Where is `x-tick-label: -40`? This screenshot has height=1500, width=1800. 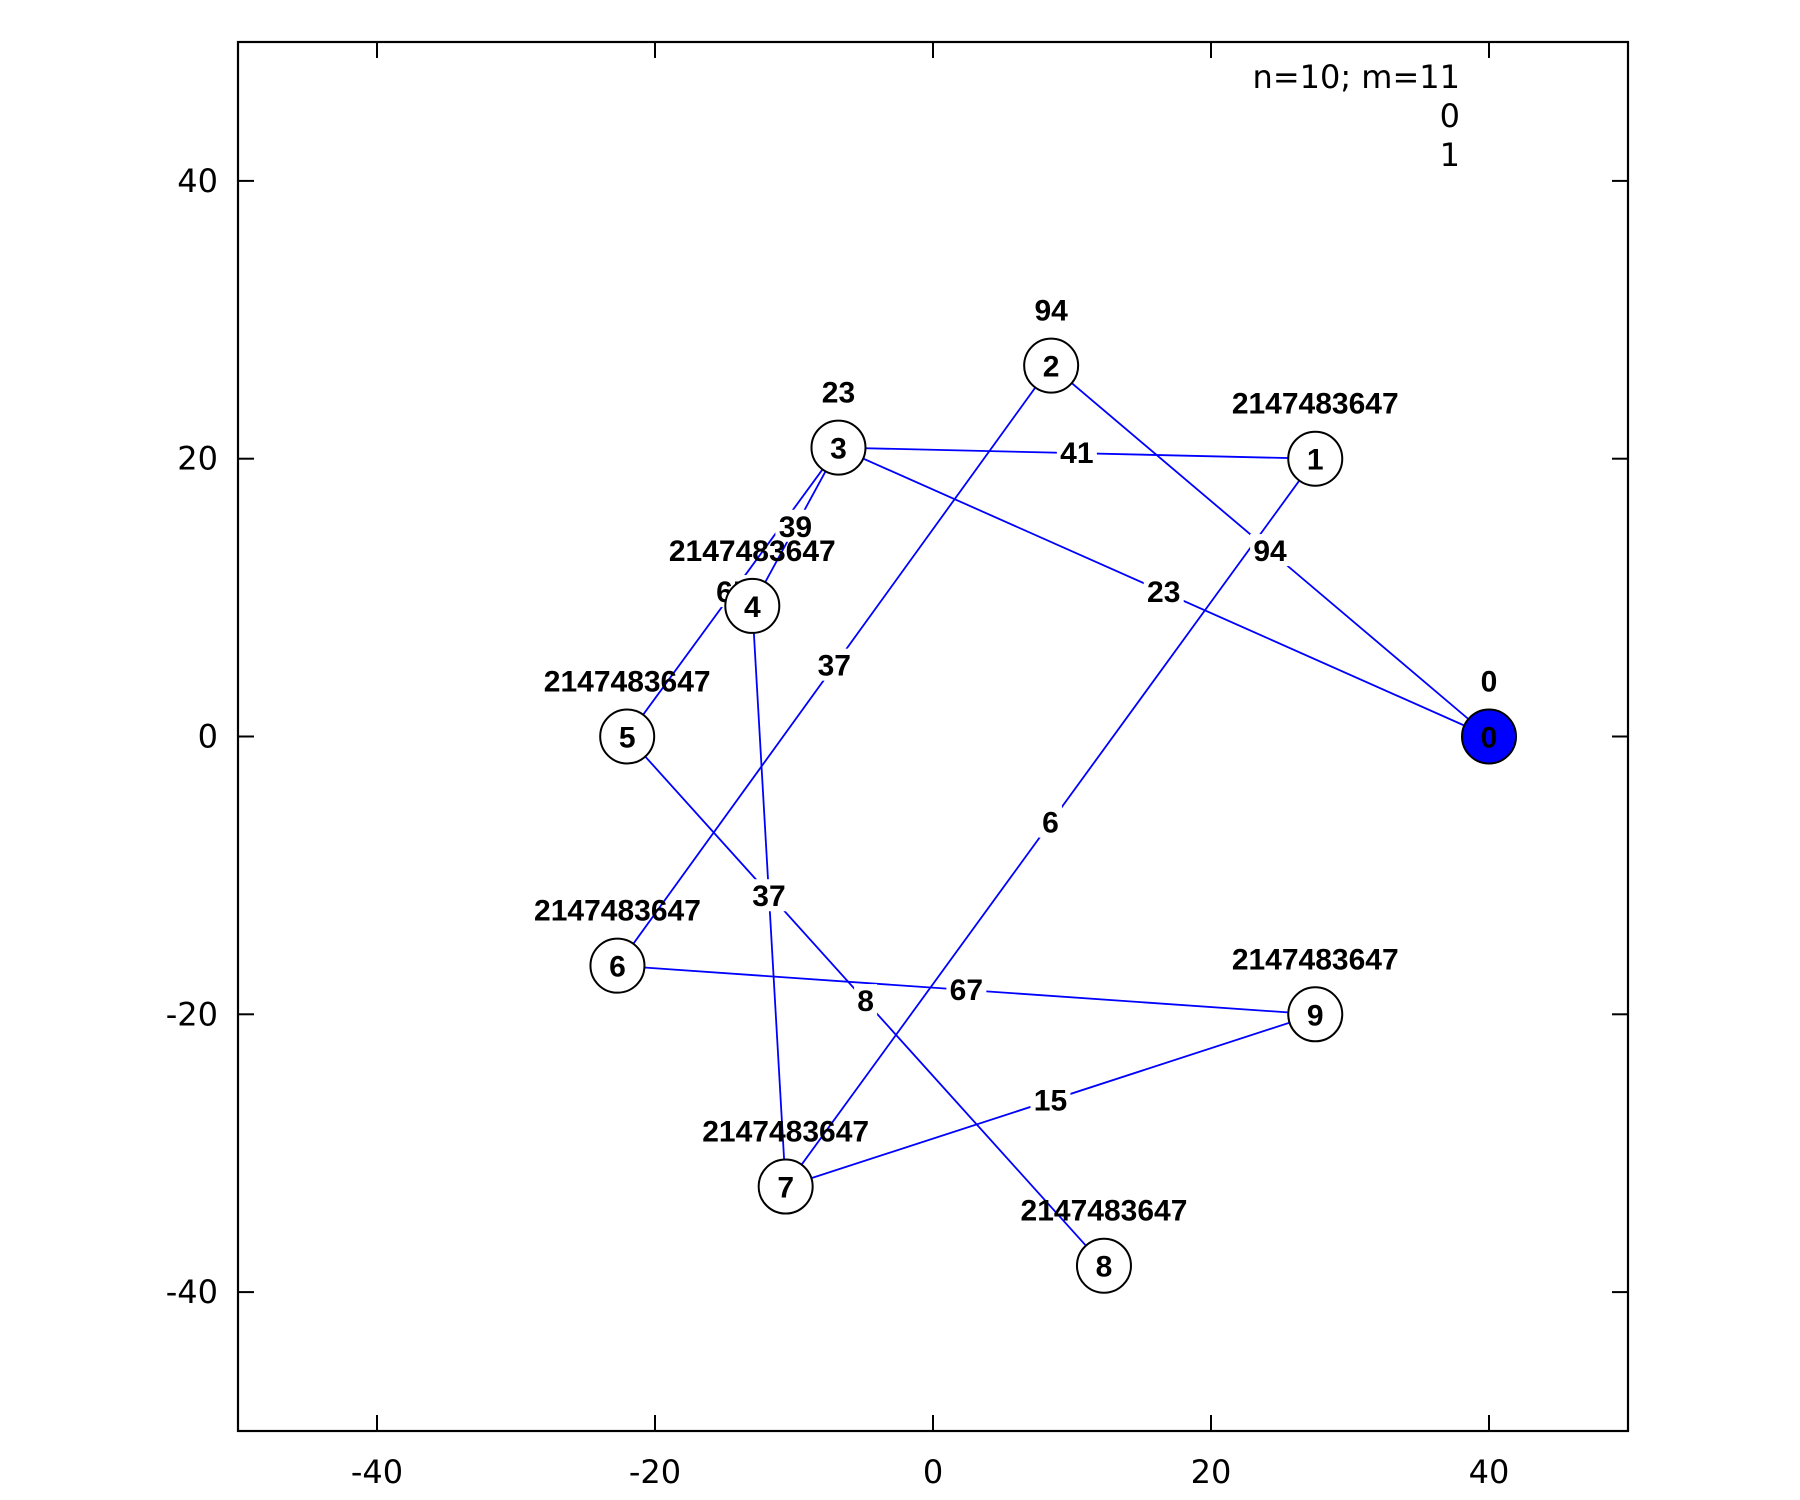
x-tick-label: -40 is located at coordinates (377, 1472).